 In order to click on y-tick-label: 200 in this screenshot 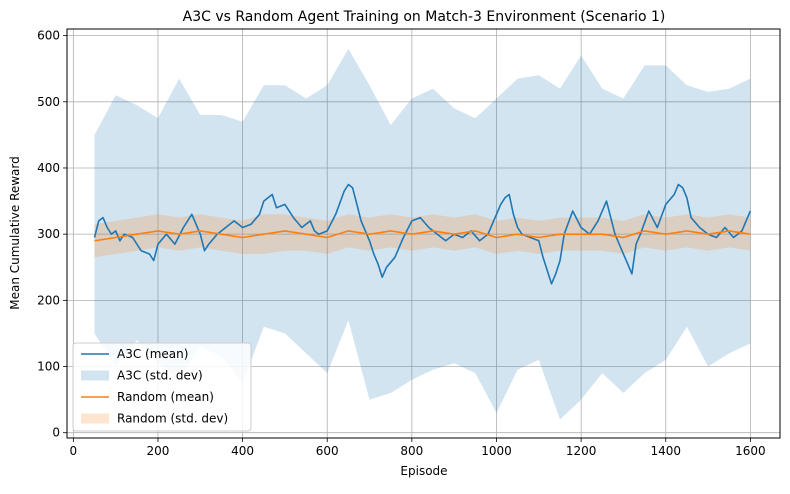, I will do `click(48, 300)`.